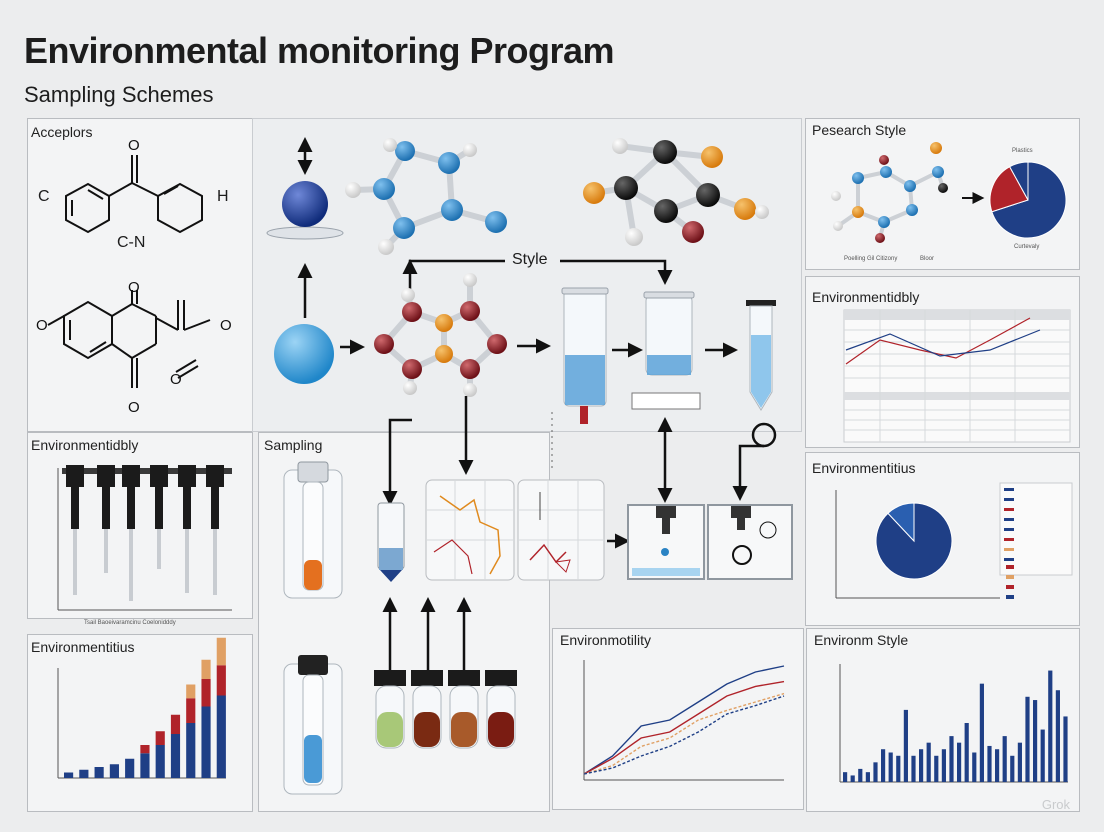  Describe the element at coordinates (585, 355) in the screenshot. I see `test-tube-large` at that location.